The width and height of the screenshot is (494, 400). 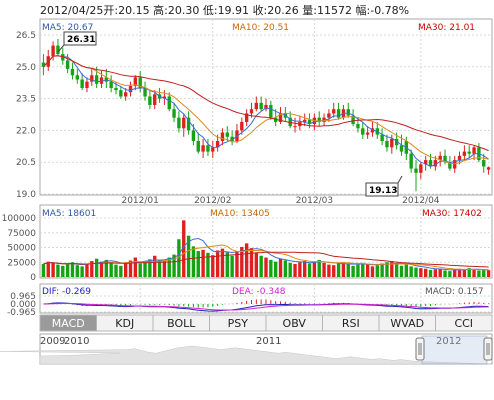 What do you see at coordinates (234, 10) in the screenshot?
I see `header-low: 19.91` at bounding box center [234, 10].